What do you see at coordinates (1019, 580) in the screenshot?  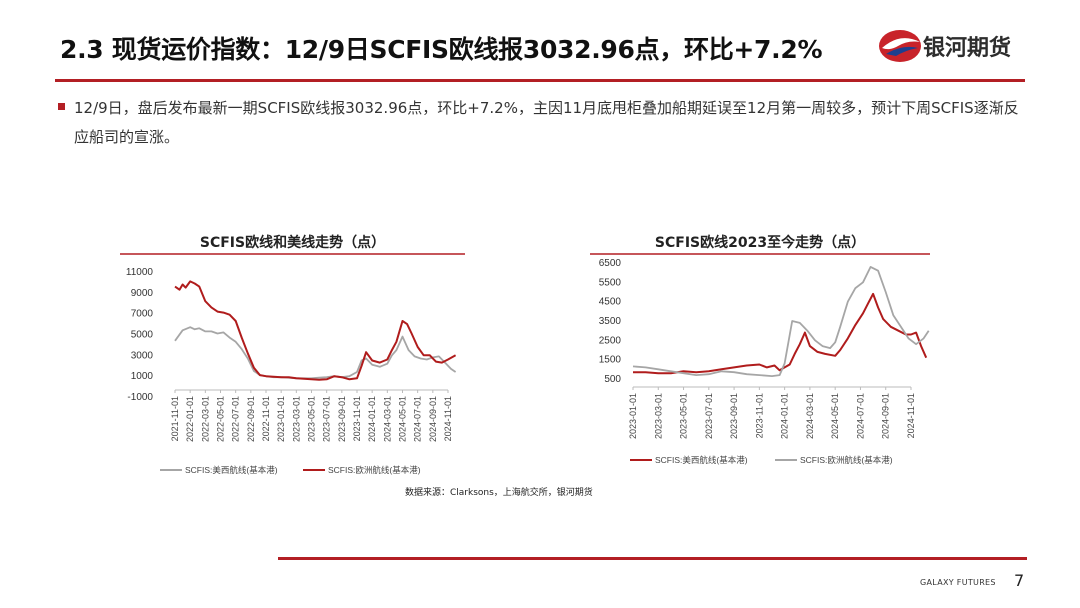 I see `page-number: 7` at bounding box center [1019, 580].